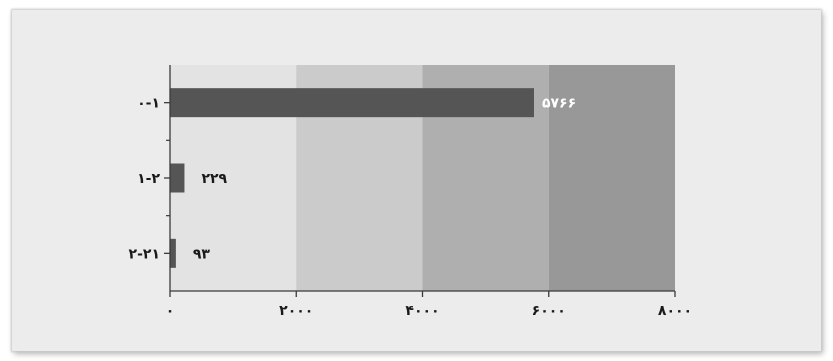  Describe the element at coordinates (148, 179) in the screenshot. I see `y-tick-label: ۱-۲` at that location.